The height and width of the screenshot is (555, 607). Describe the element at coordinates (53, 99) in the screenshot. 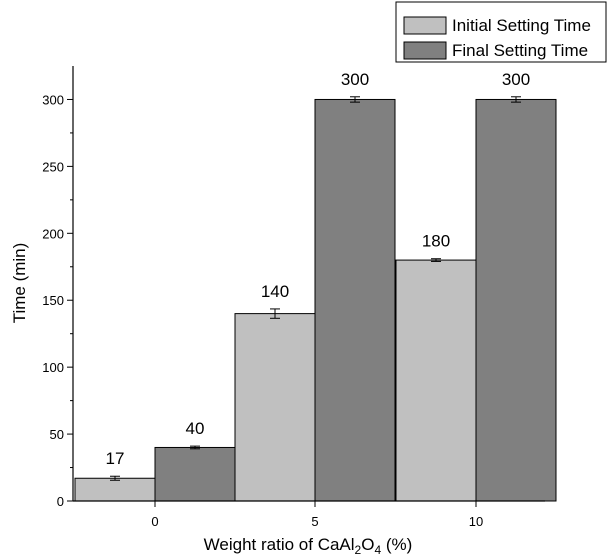

I see `y-tick-label-6: 300` at that location.